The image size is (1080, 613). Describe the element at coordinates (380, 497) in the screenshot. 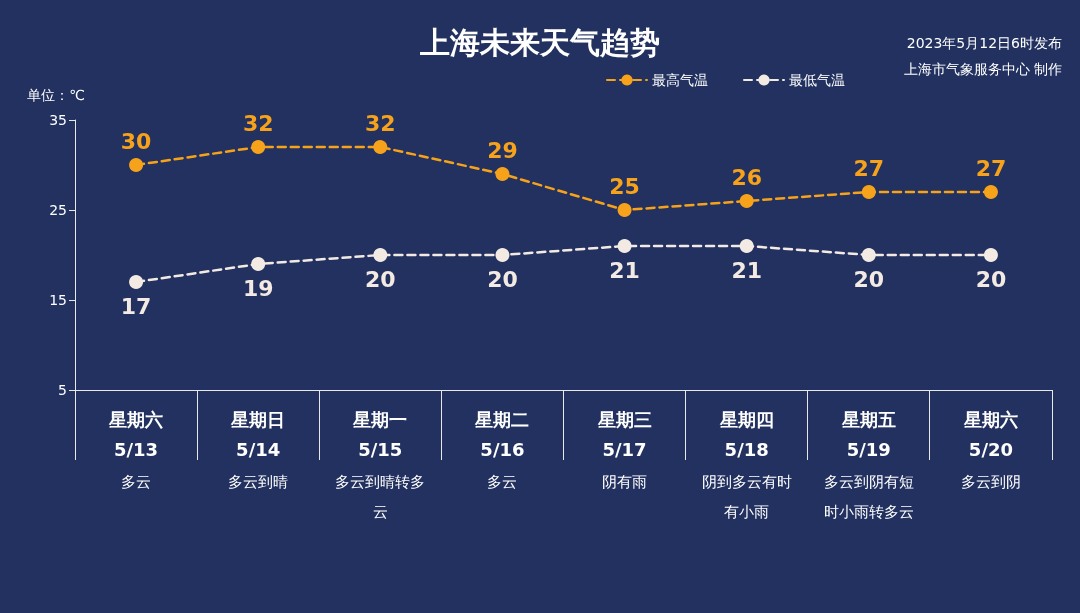

I see `text: 多云到晴转多云` at that location.